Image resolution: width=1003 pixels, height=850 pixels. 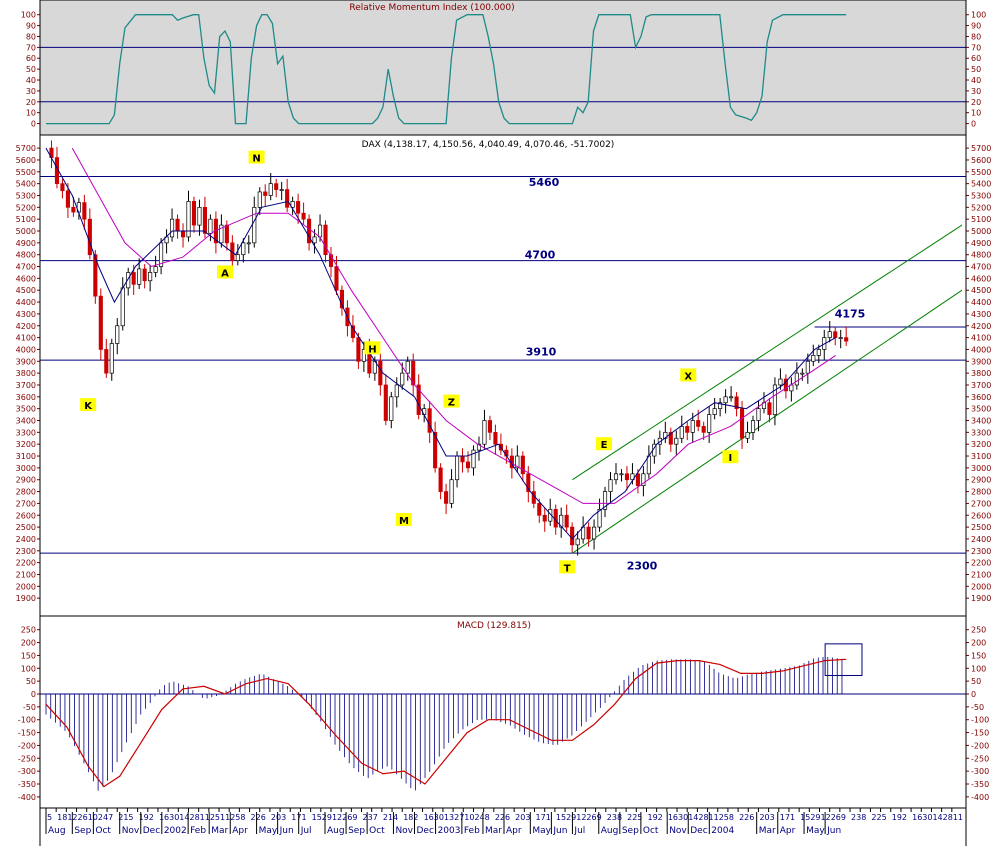 What do you see at coordinates (26, 409) in the screenshot?
I see `price-tick-left: 3500` at bounding box center [26, 409].